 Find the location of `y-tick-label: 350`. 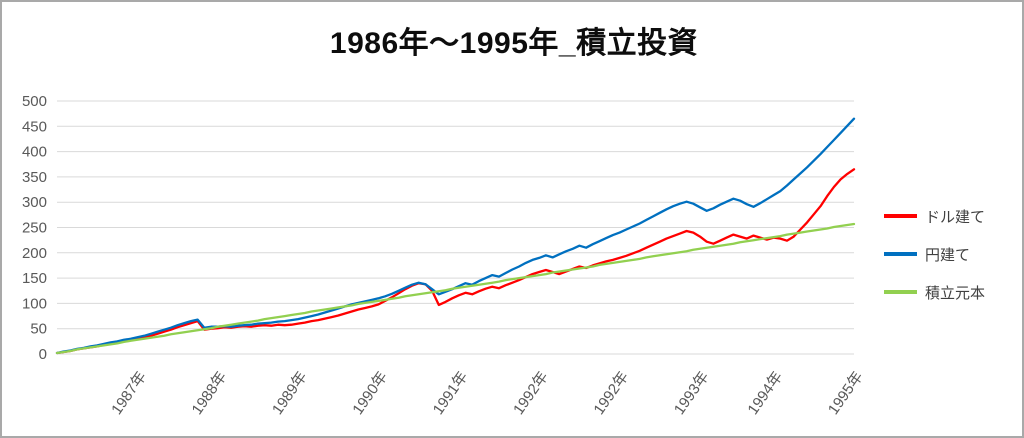

y-tick-label: 350 is located at coordinates (34, 177).